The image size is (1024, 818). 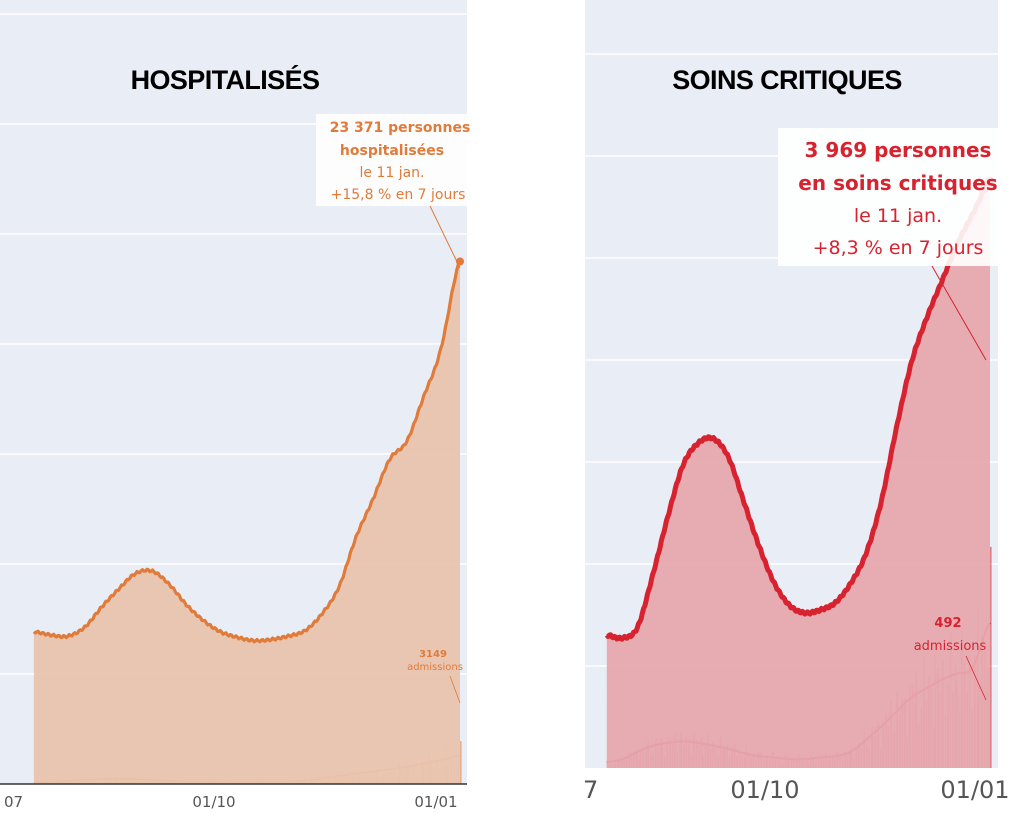 I want to click on hospitalises-annotation-line3: le 11 jan., so click(x=391, y=173).